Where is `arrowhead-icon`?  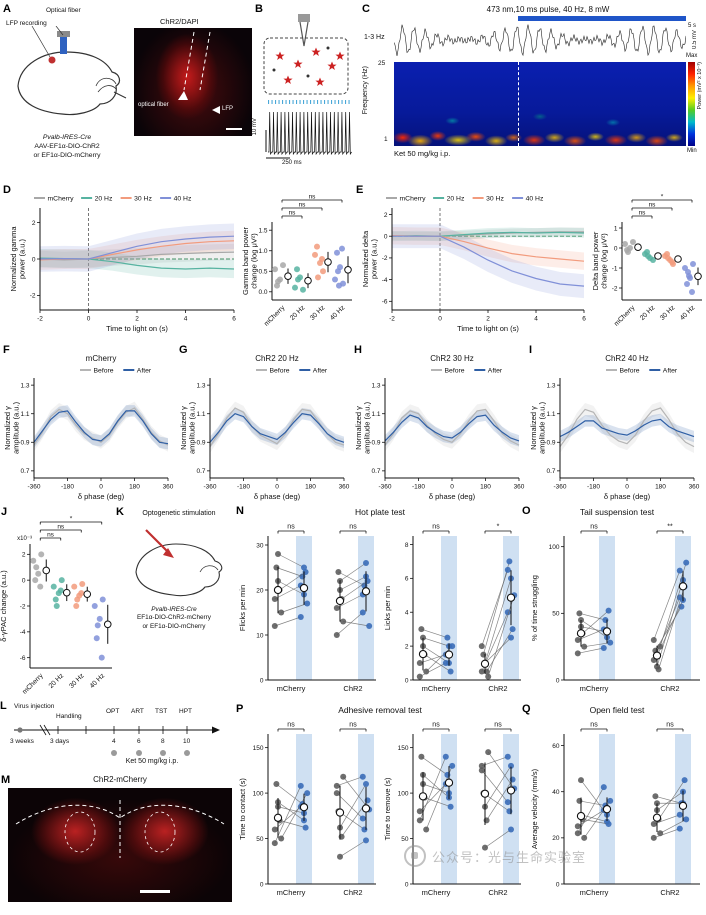 arrowhead-icon is located at coordinates (183, 95).